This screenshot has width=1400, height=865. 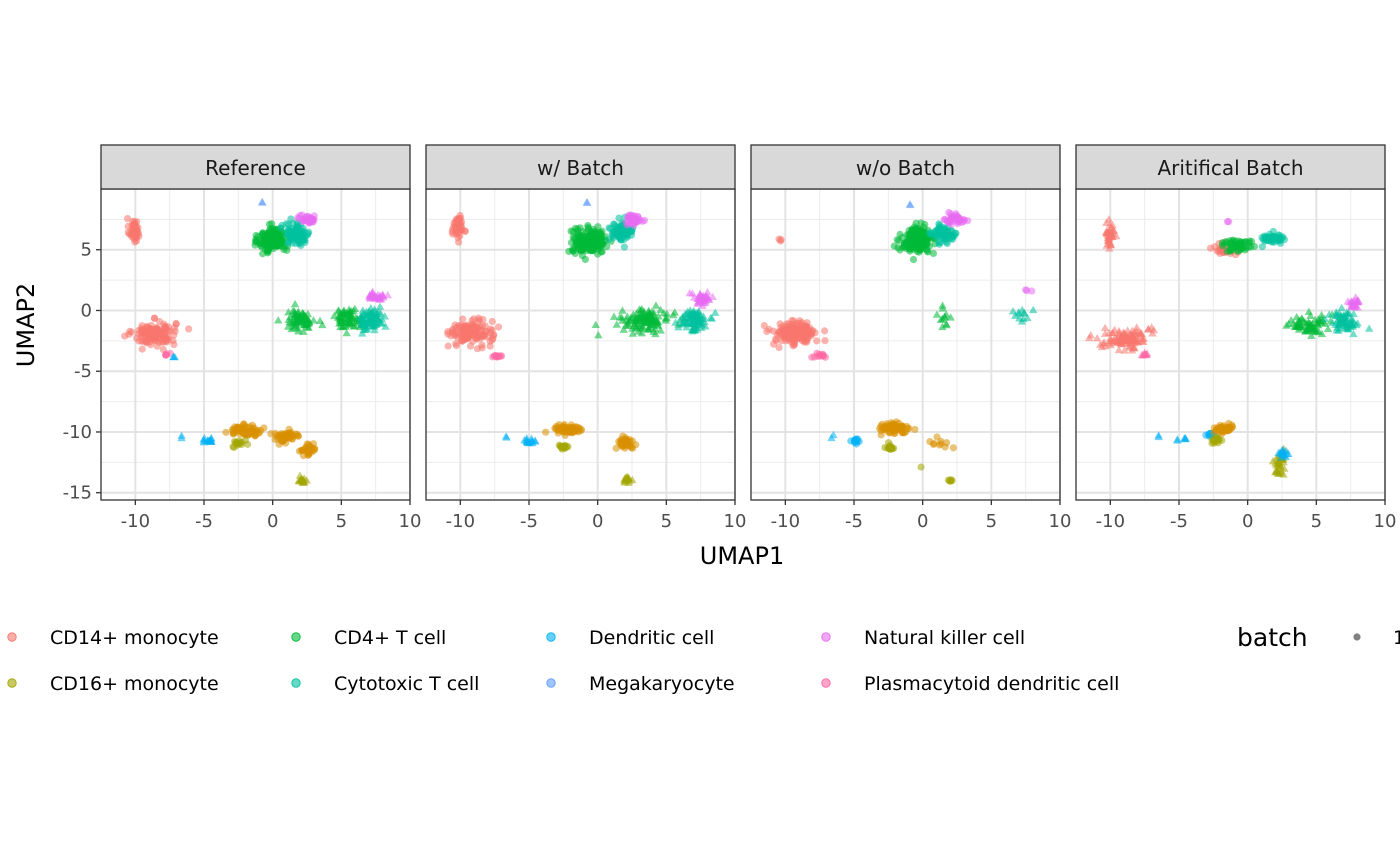 I want to click on legend-item: Megakaryocyte, so click(x=640, y=684).